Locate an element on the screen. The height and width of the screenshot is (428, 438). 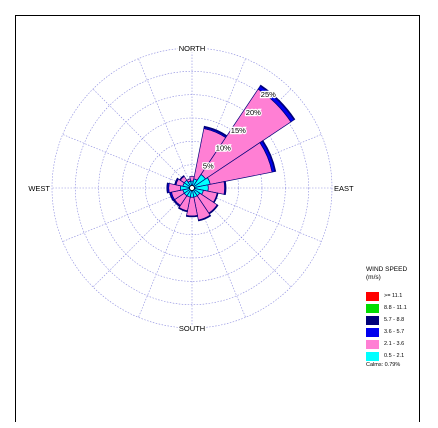
legend-label: 2.1 - 3.6 is located at coordinates (394, 344).